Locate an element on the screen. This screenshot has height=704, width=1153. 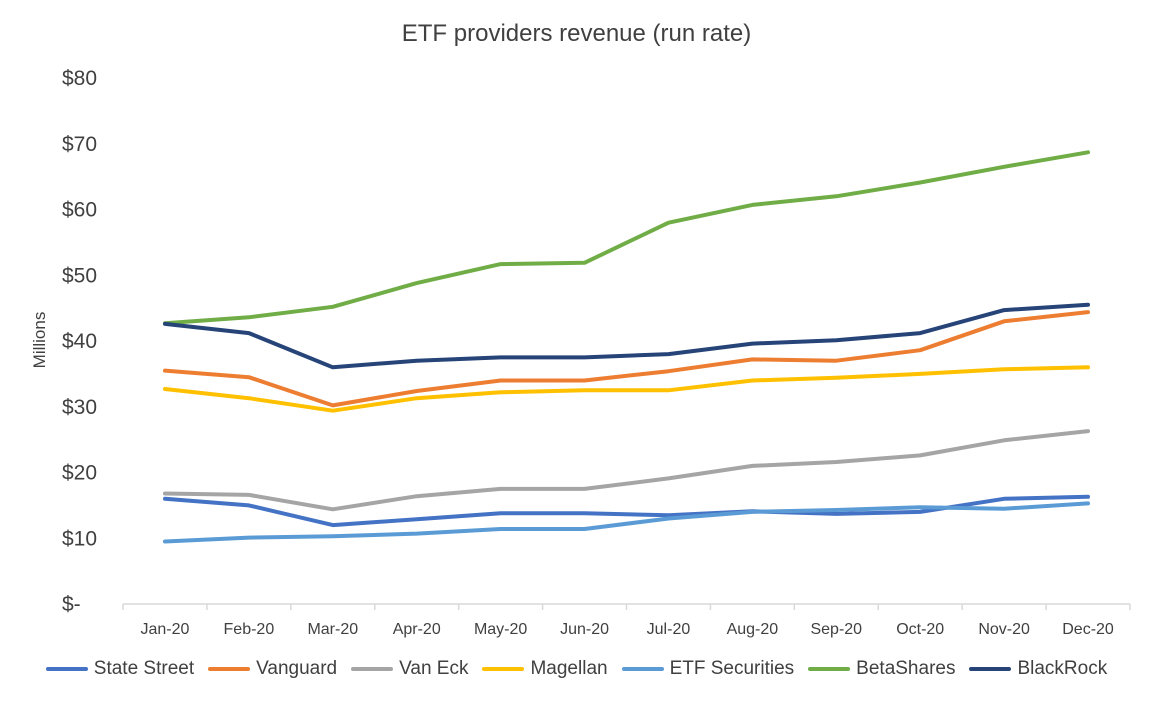
legend-label: ETF Securities is located at coordinates (732, 668).